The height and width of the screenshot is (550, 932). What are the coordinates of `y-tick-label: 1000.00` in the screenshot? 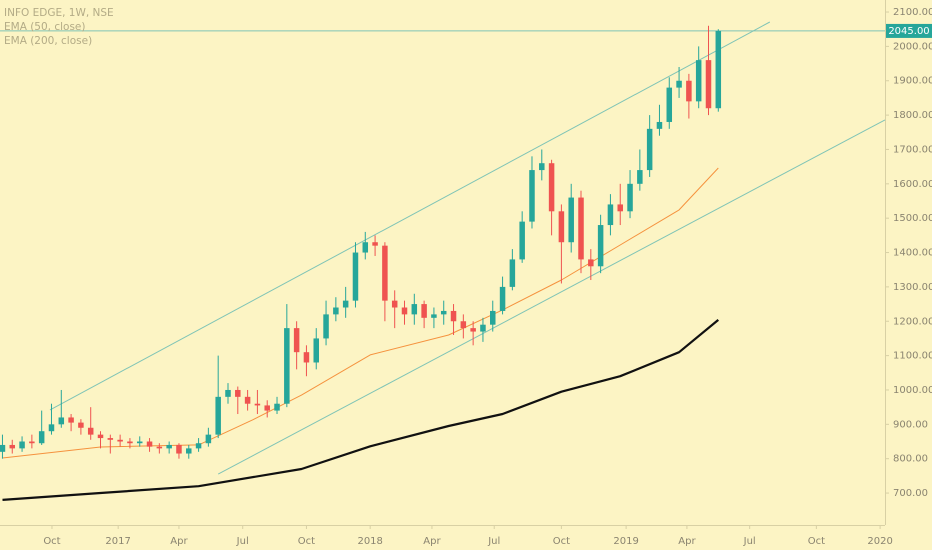 It's located at (912, 390).